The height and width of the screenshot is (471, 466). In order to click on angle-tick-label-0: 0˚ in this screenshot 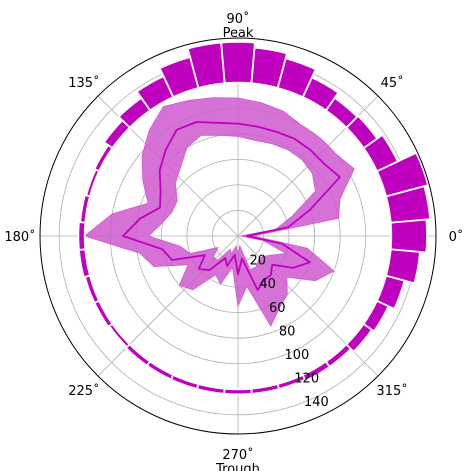, I will do `click(456, 237)`.